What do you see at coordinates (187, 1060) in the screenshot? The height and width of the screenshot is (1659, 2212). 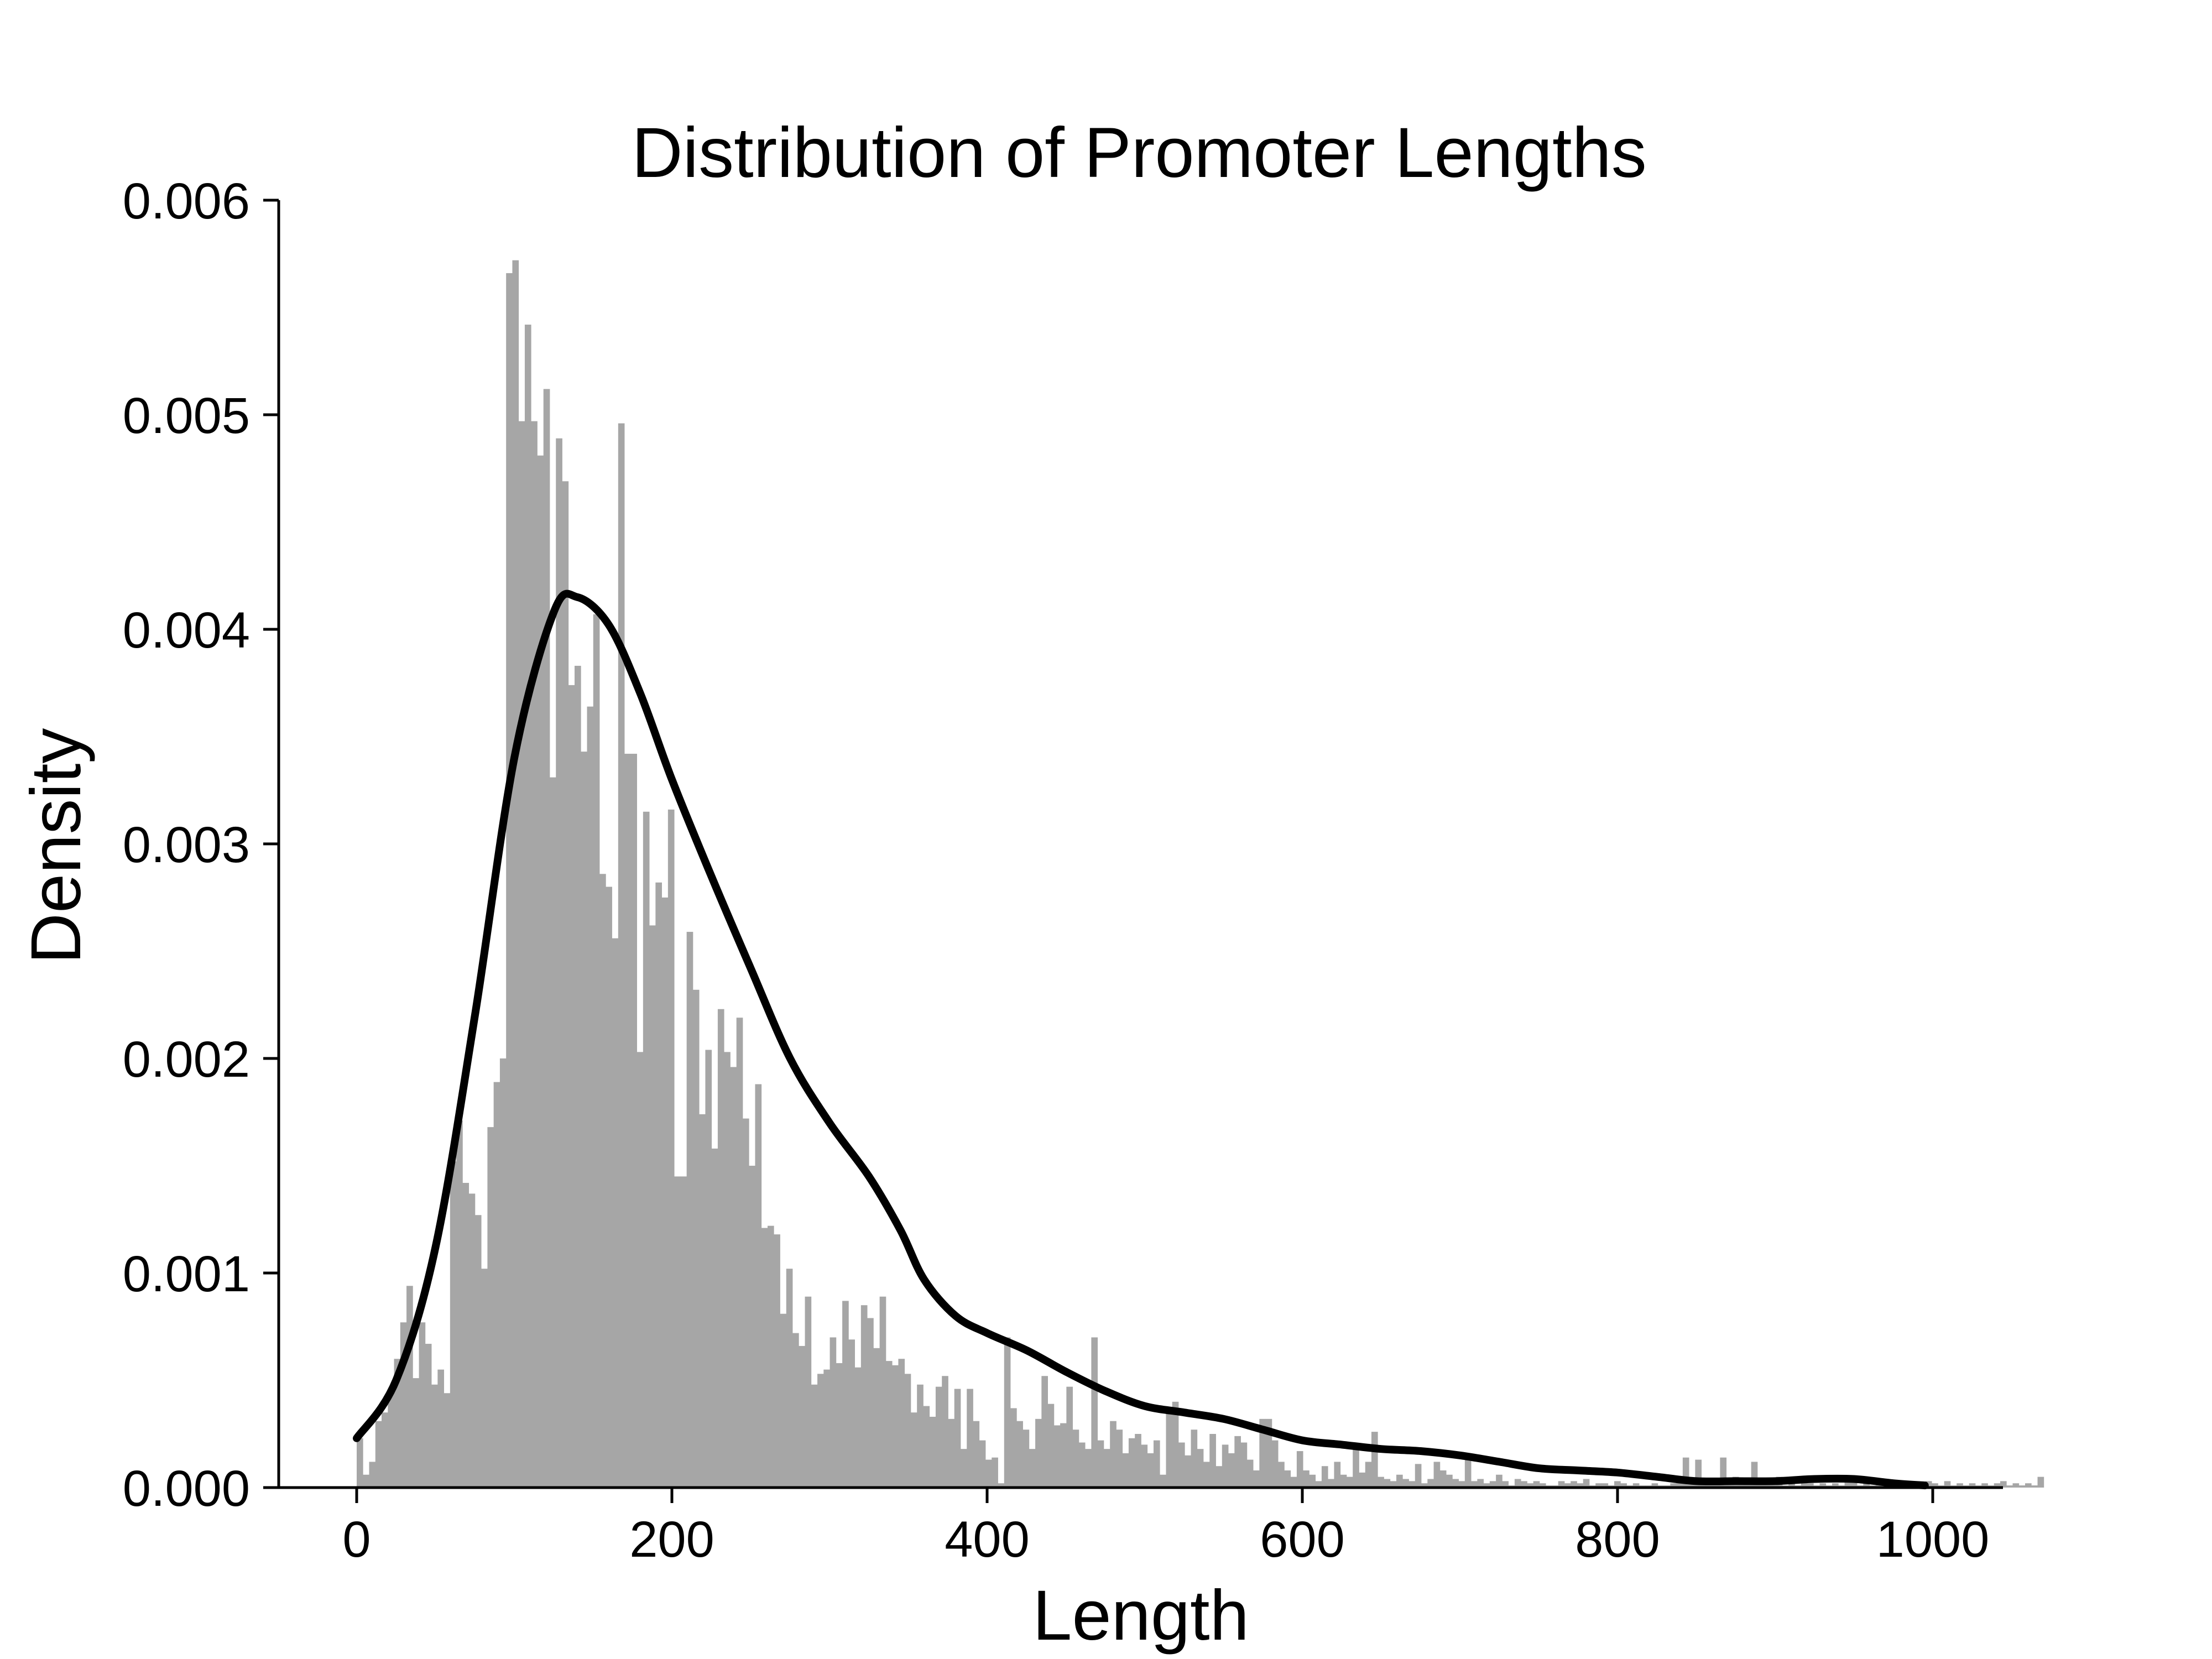 I see `y-tick-label: 0.002` at bounding box center [187, 1060].